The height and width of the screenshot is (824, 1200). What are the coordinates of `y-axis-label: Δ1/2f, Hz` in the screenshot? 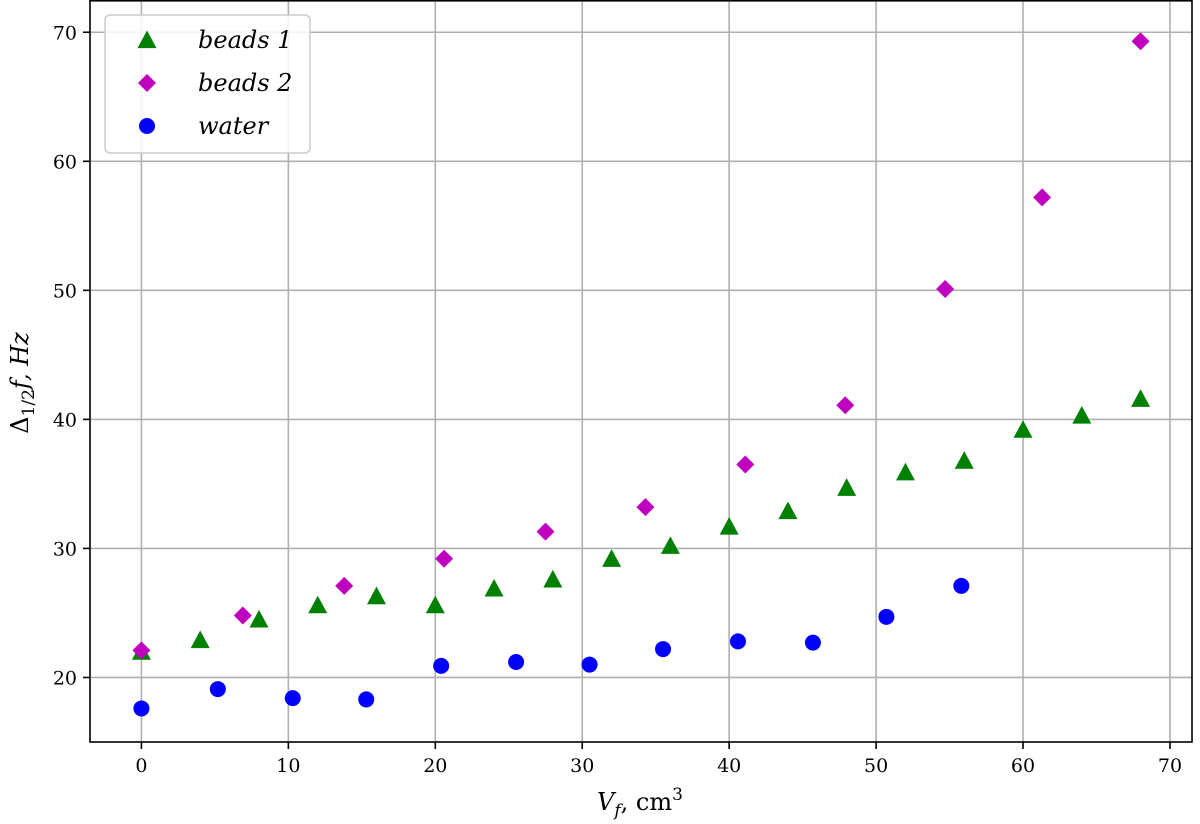 It's located at (22, 383).